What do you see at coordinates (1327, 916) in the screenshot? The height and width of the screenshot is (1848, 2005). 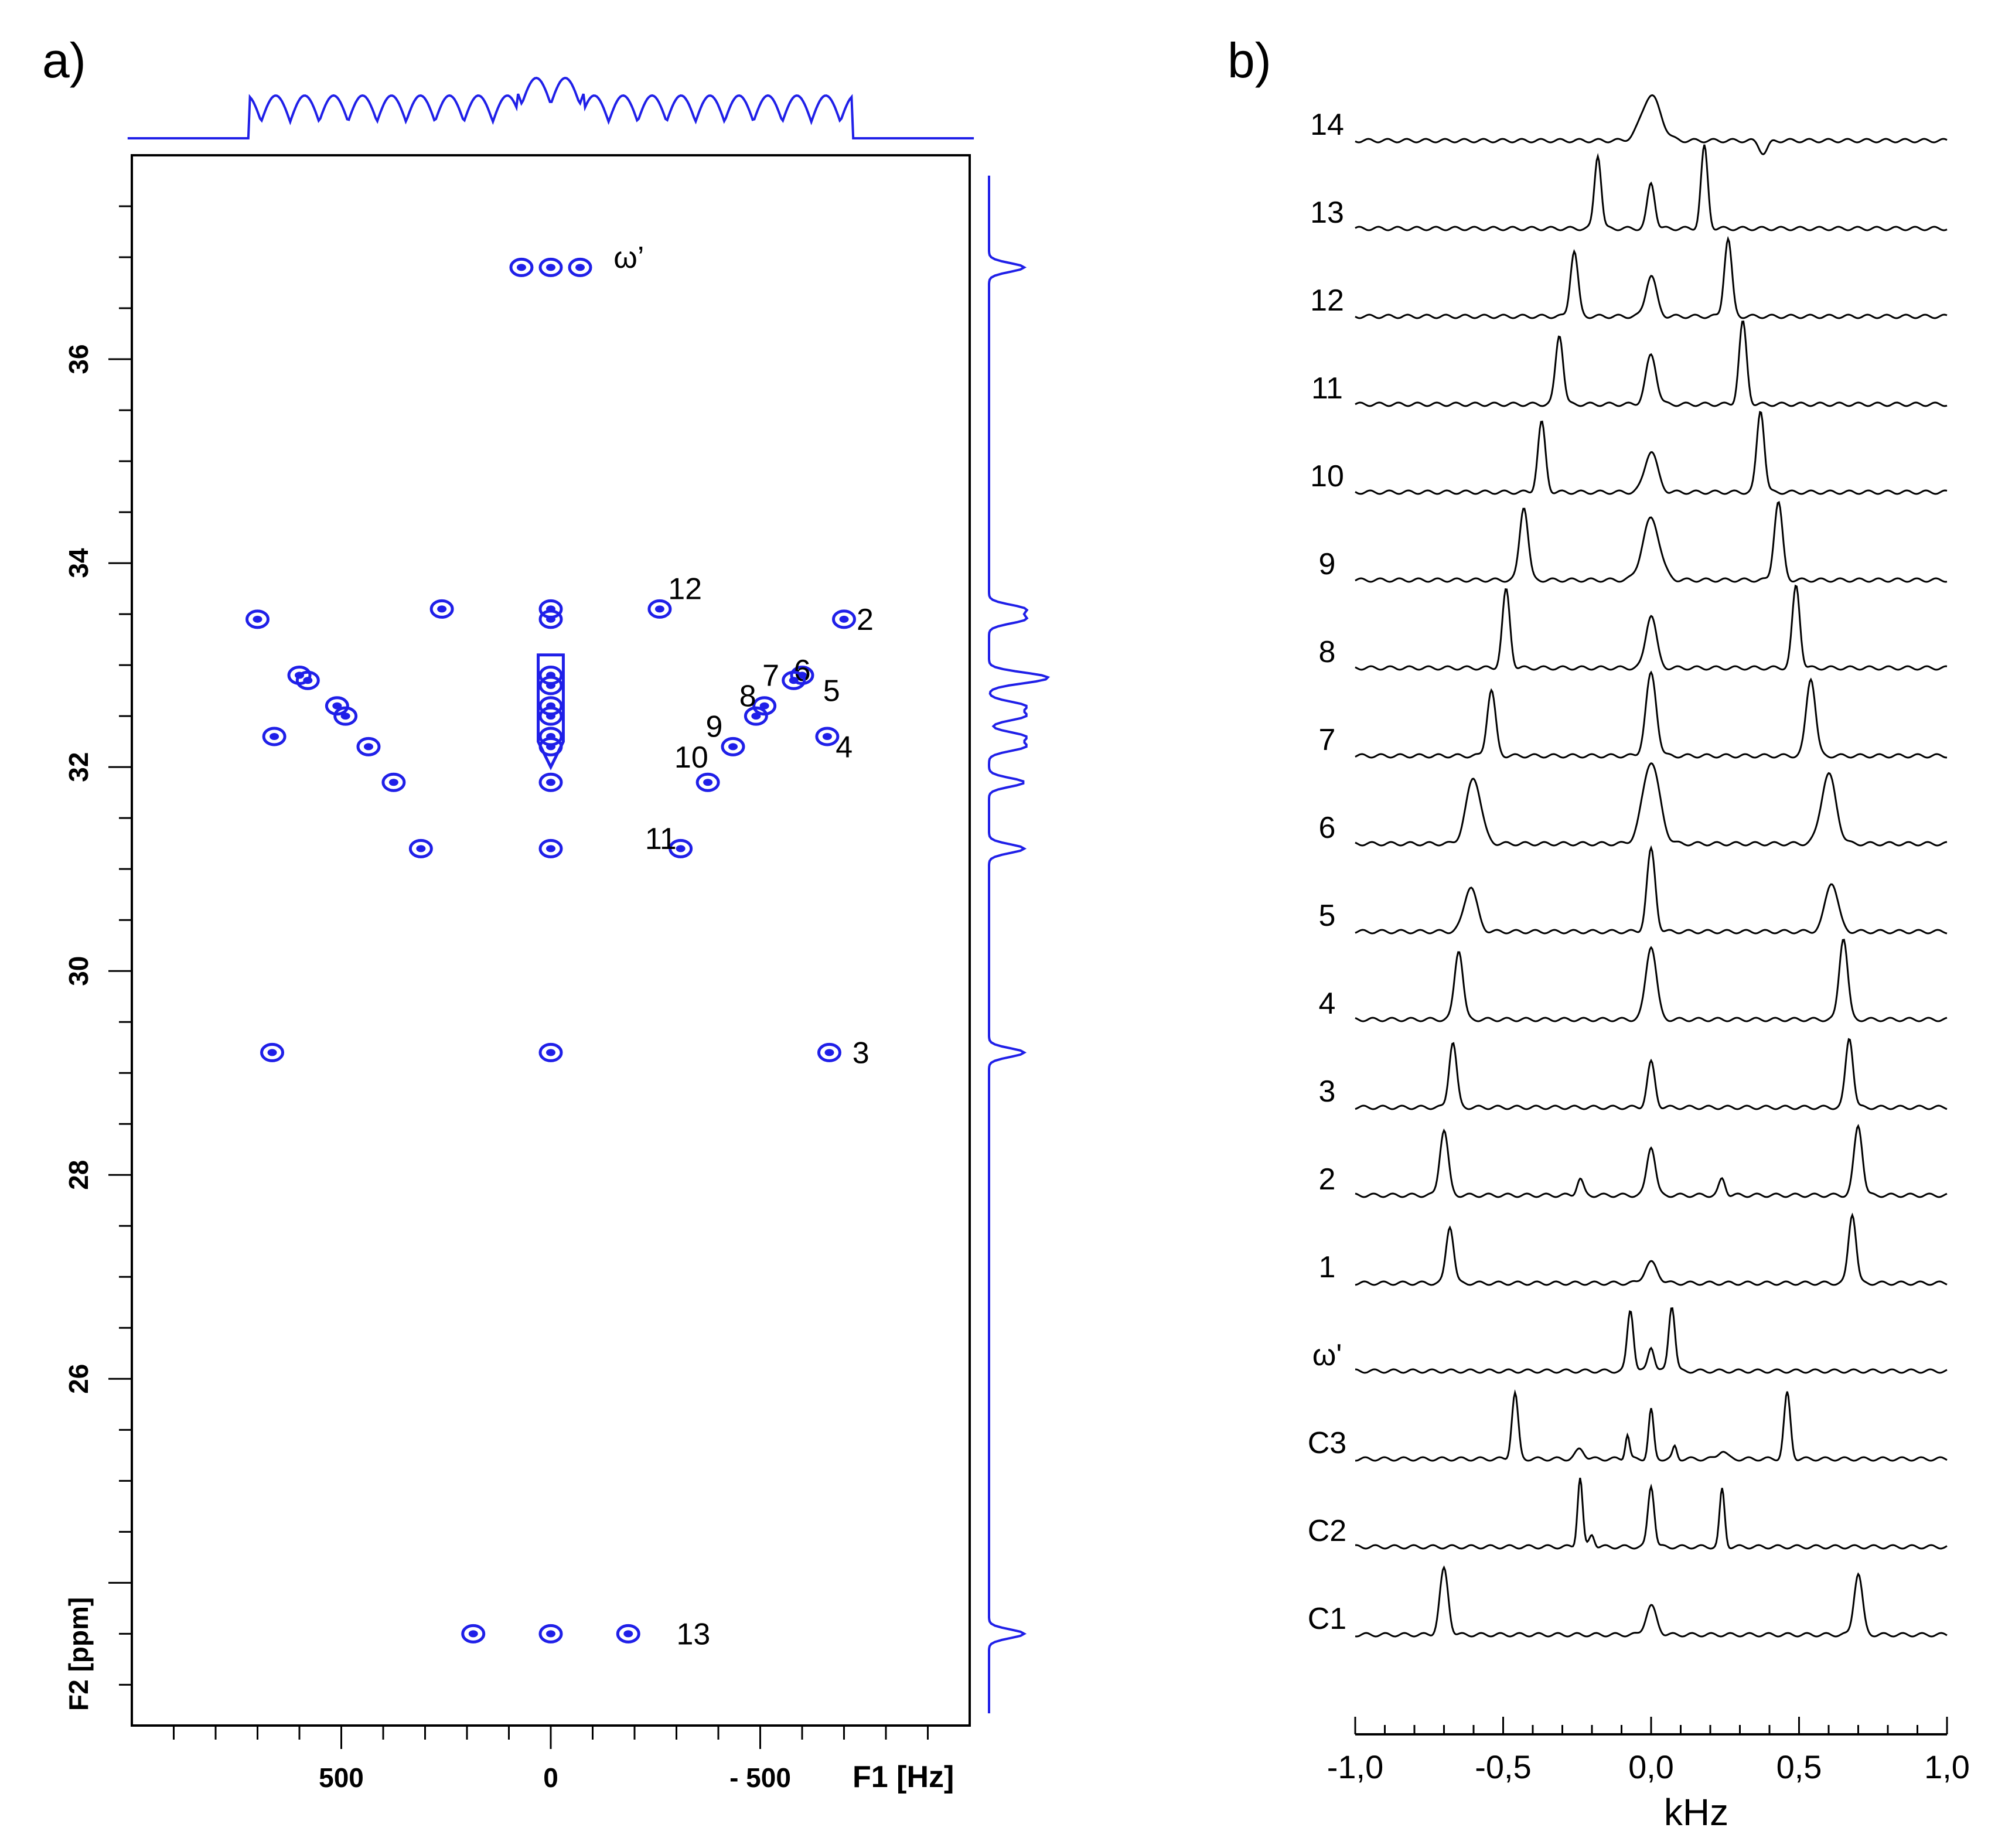 I see `spectrum-label: 5` at bounding box center [1327, 916].